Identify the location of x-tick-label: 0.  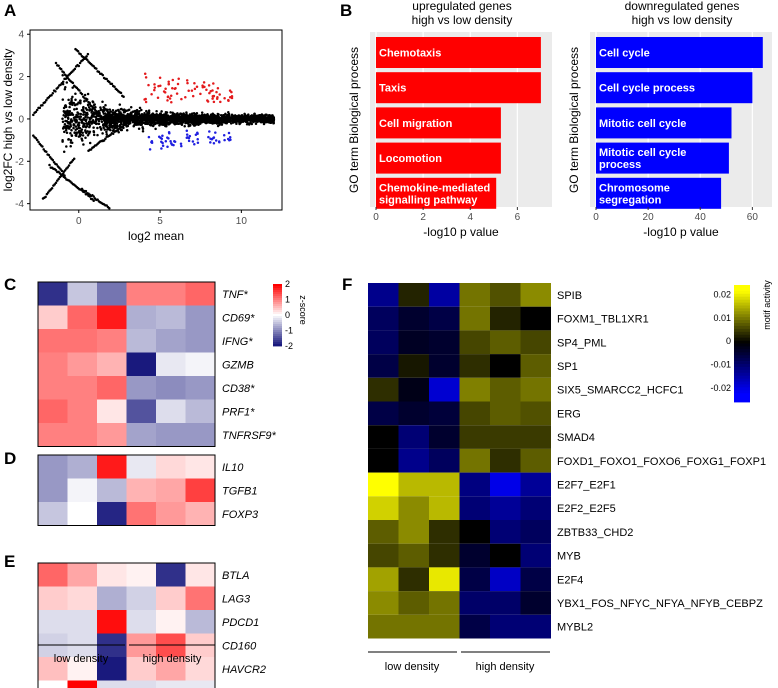
(376, 217).